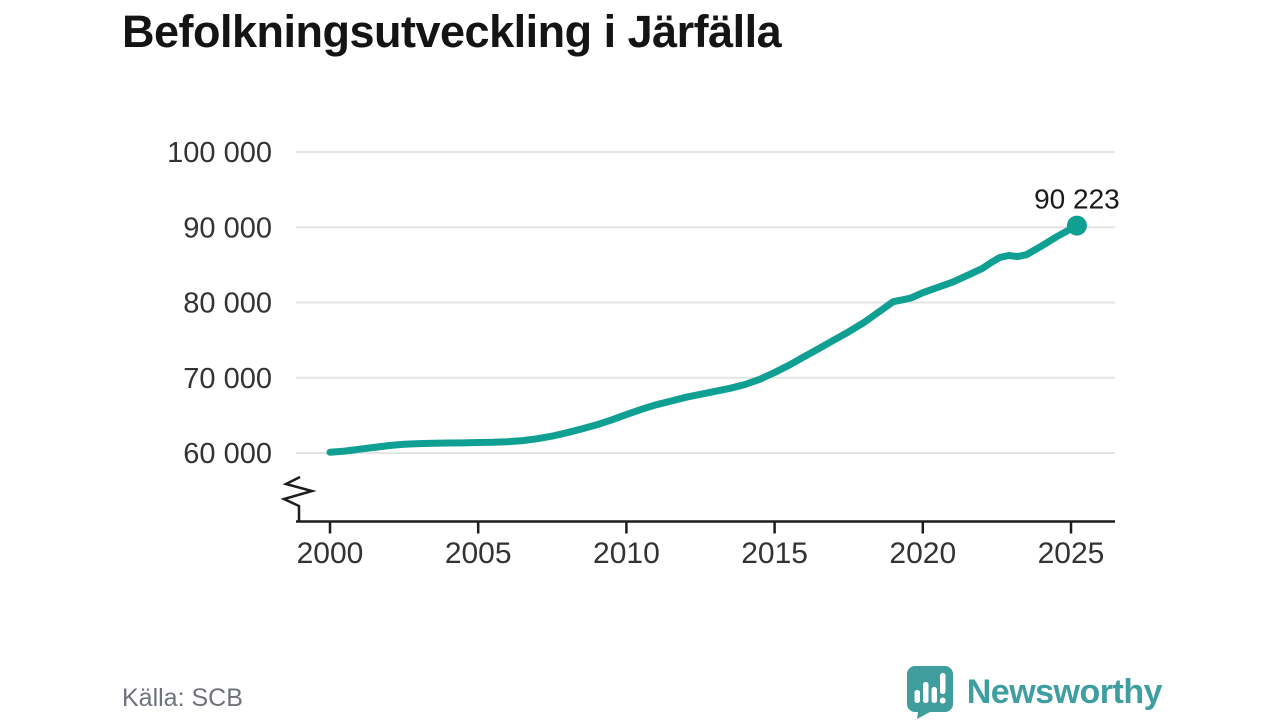 This screenshot has height=720, width=1280. What do you see at coordinates (922, 553) in the screenshot?
I see `x-tick-label: 2020` at bounding box center [922, 553].